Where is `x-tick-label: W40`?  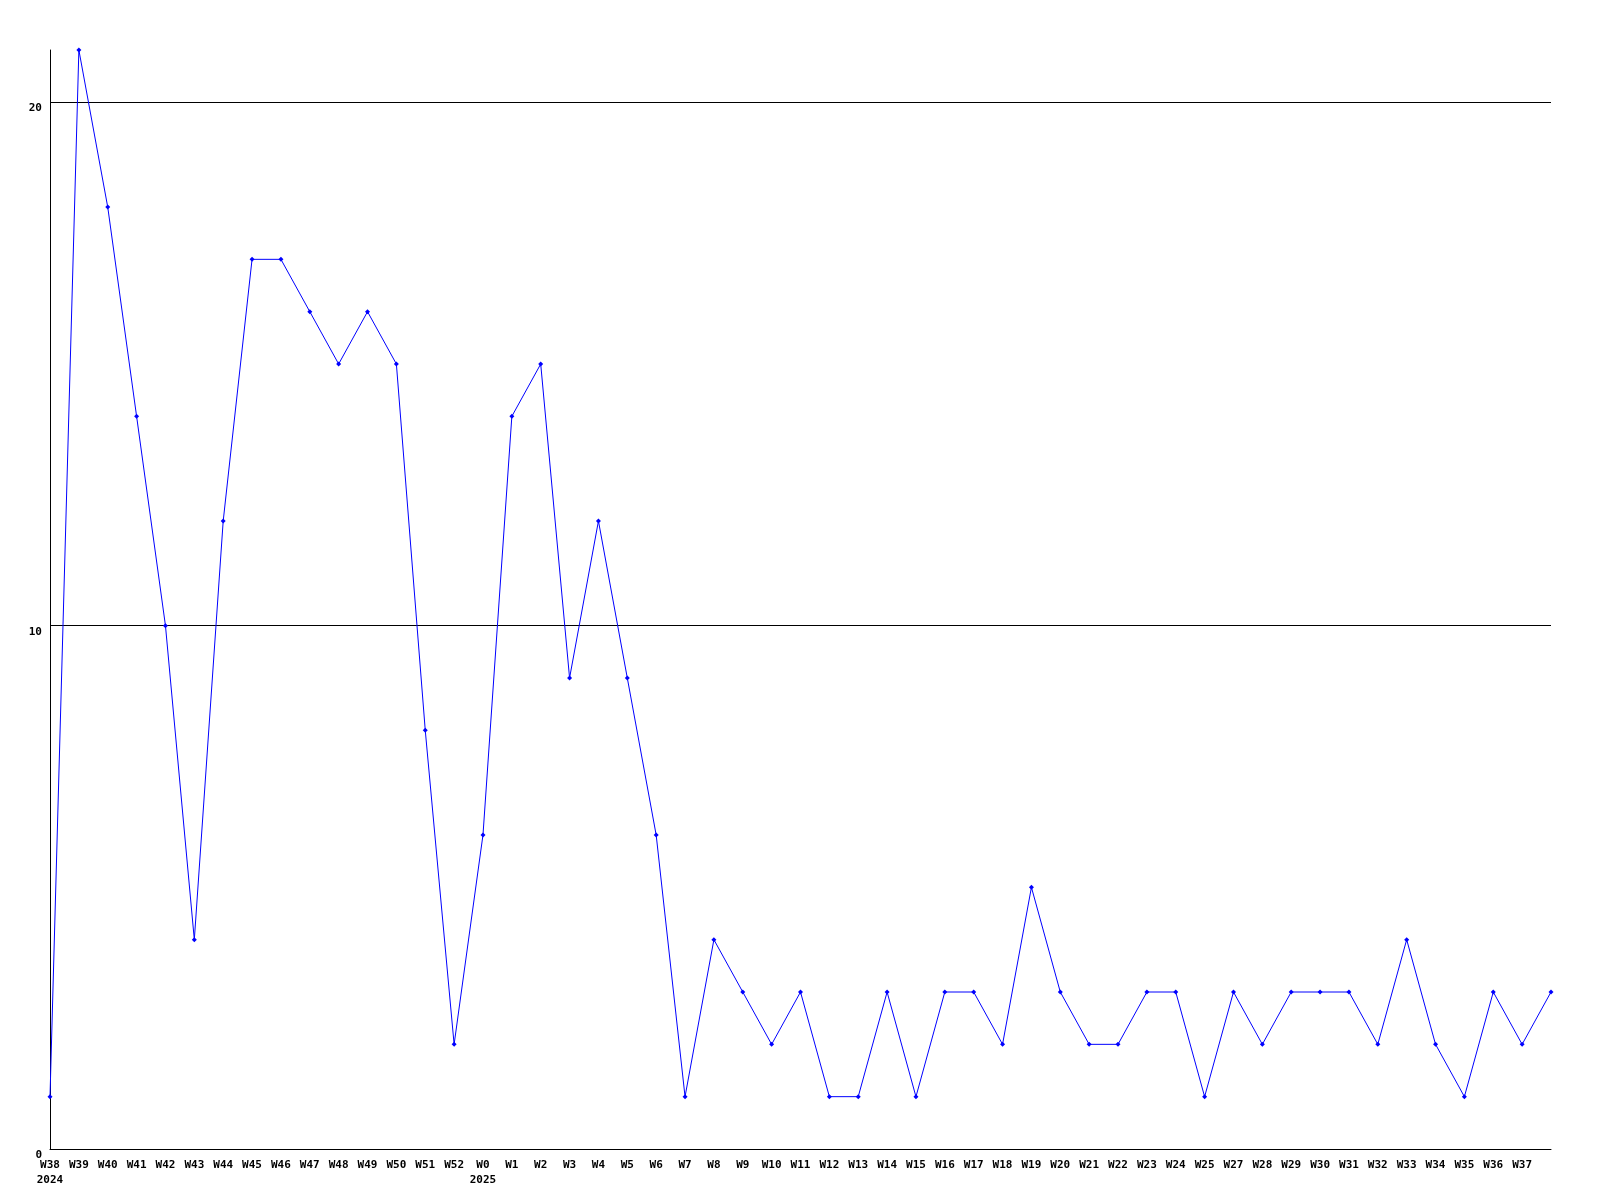 x-tick-label: W40 is located at coordinates (107, 1164).